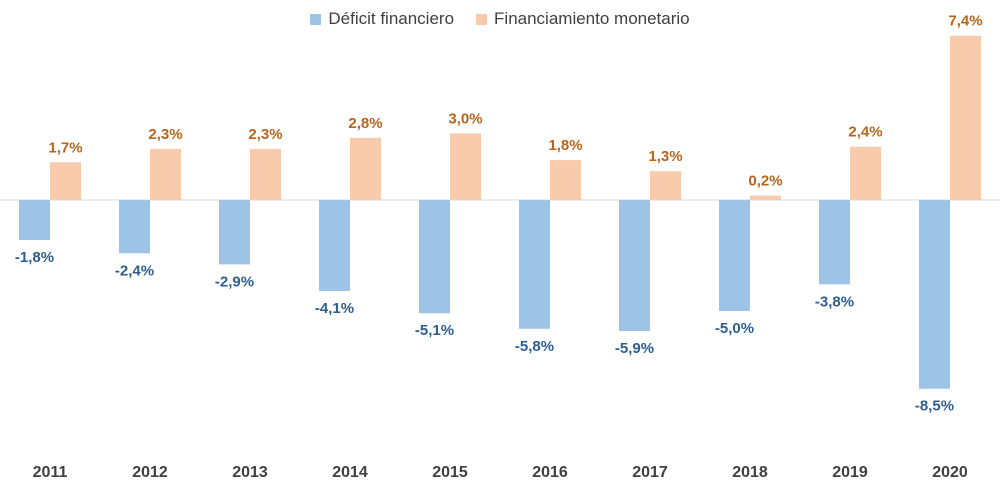  What do you see at coordinates (834, 242) in the screenshot?
I see `bar-deficit-2019` at bounding box center [834, 242].